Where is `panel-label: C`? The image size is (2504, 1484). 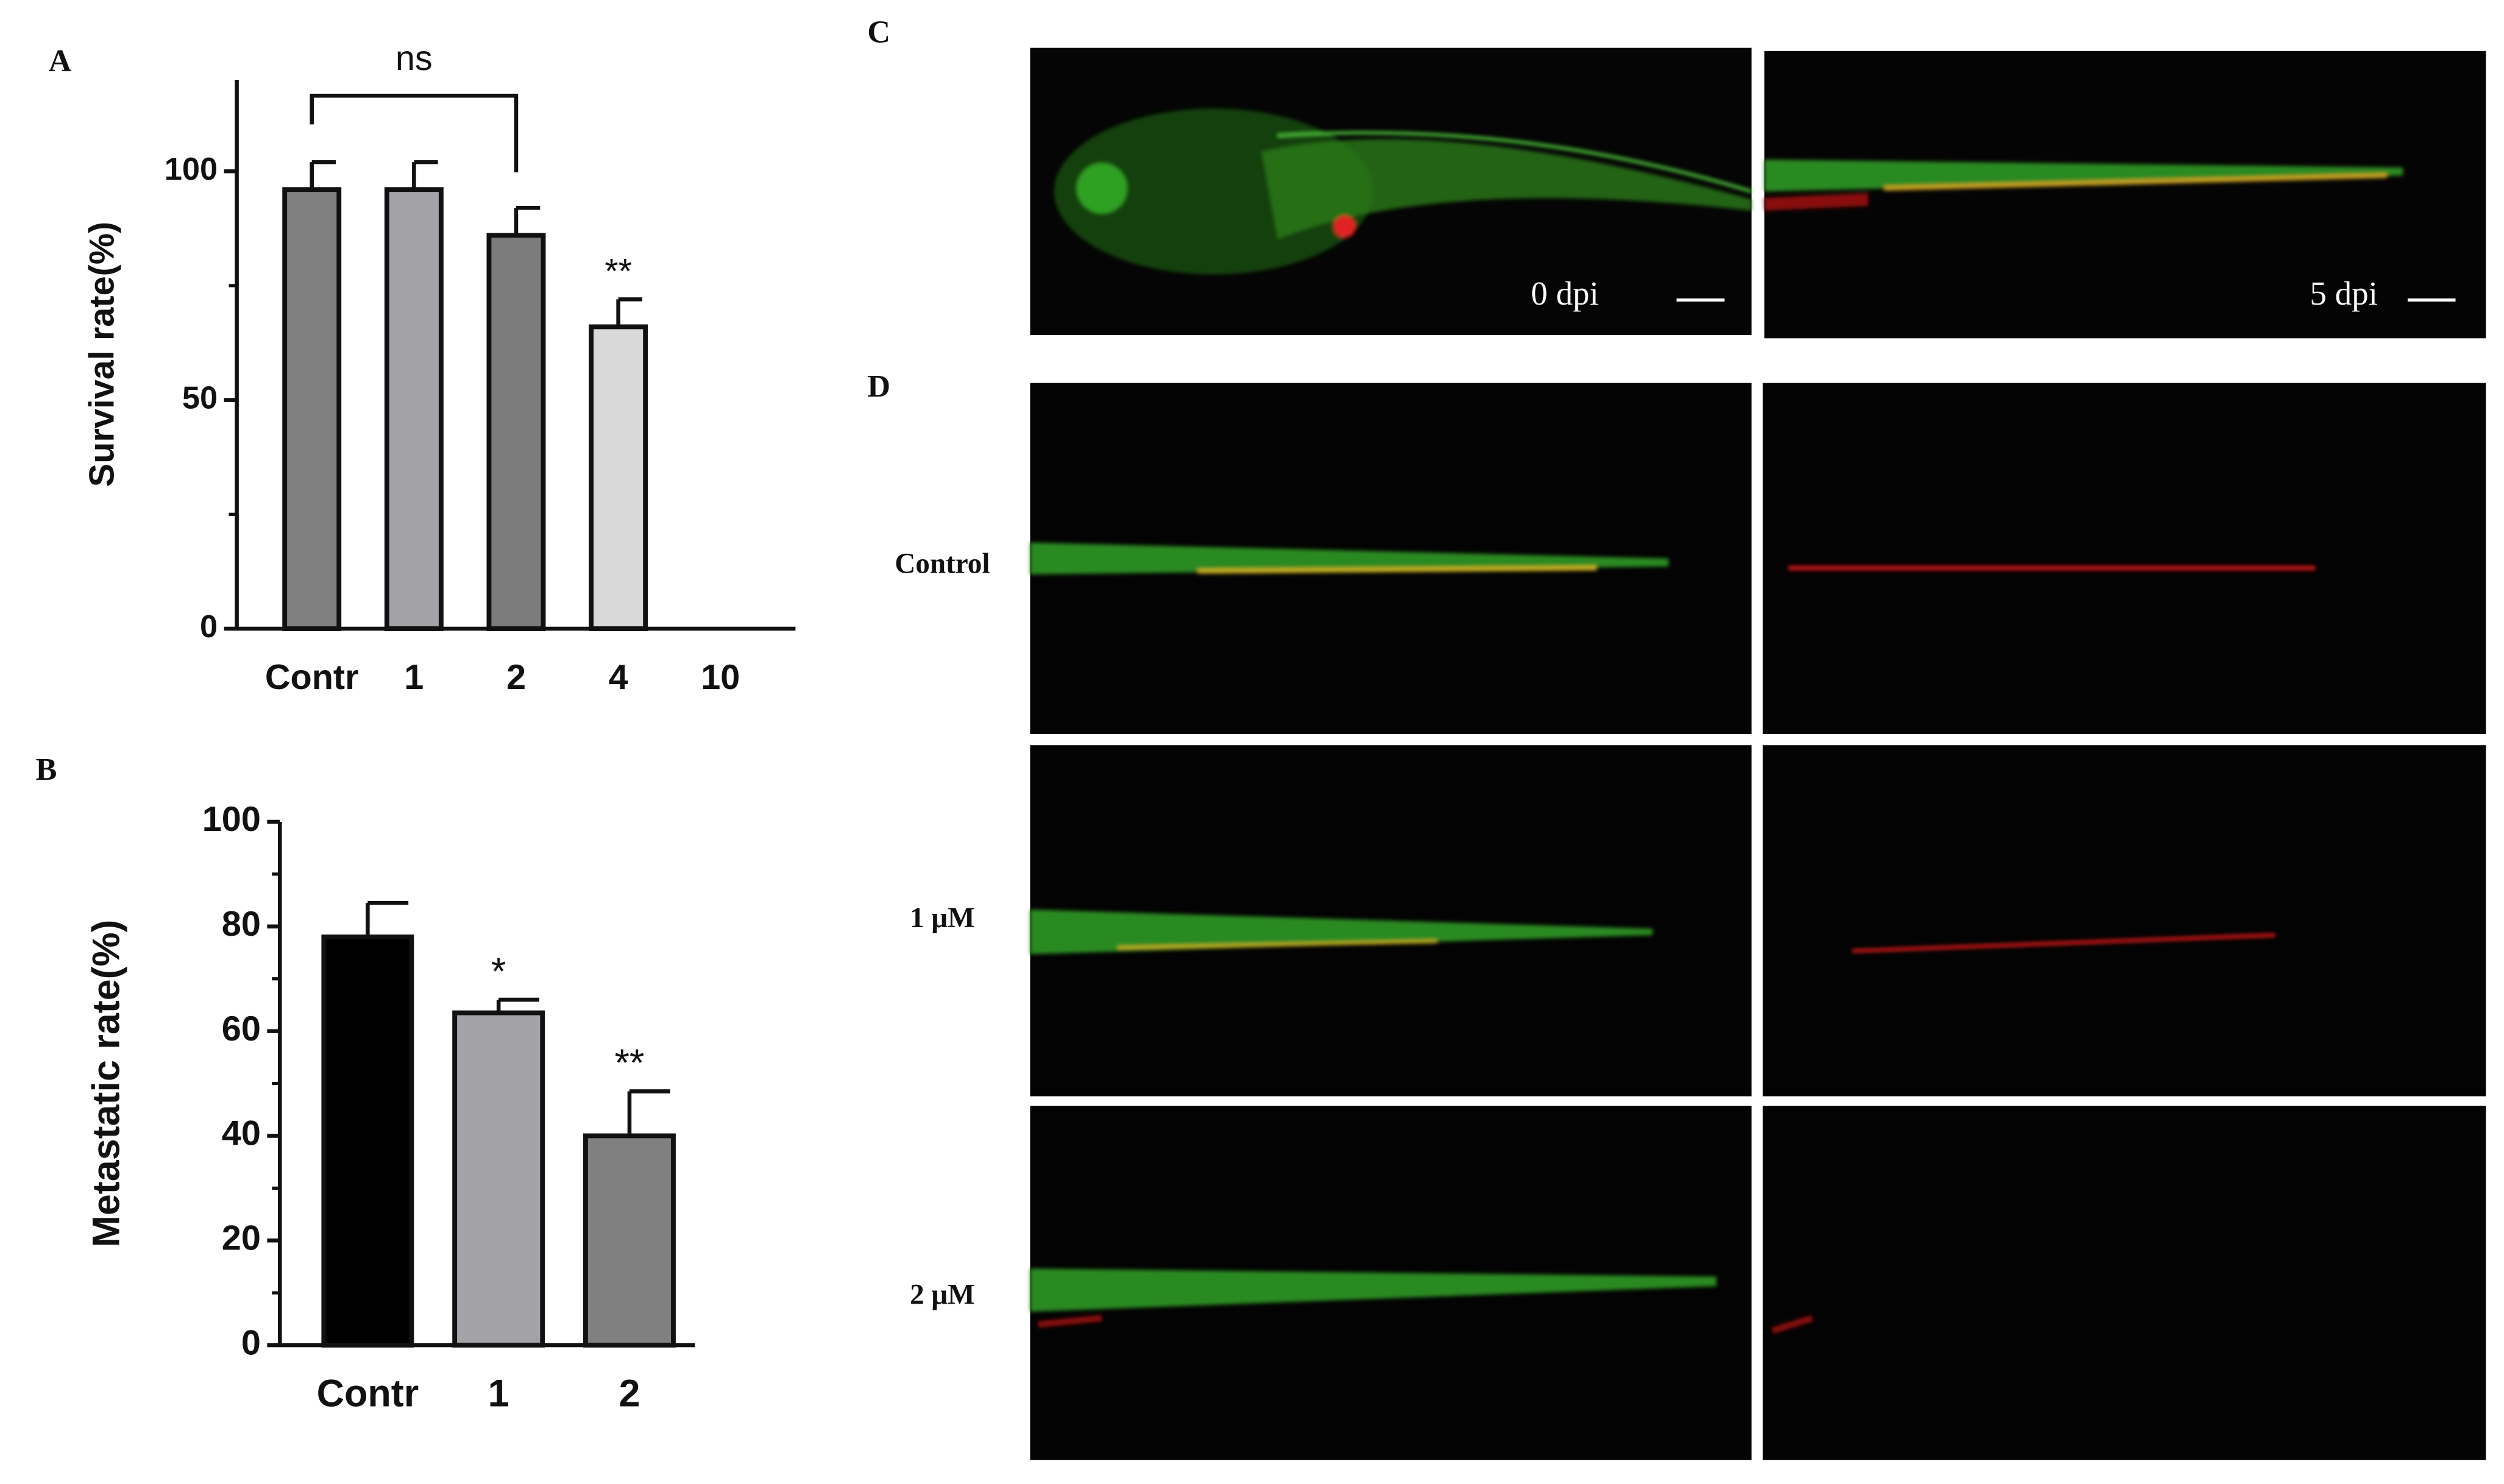
panel-label: C is located at coordinates (879, 33).